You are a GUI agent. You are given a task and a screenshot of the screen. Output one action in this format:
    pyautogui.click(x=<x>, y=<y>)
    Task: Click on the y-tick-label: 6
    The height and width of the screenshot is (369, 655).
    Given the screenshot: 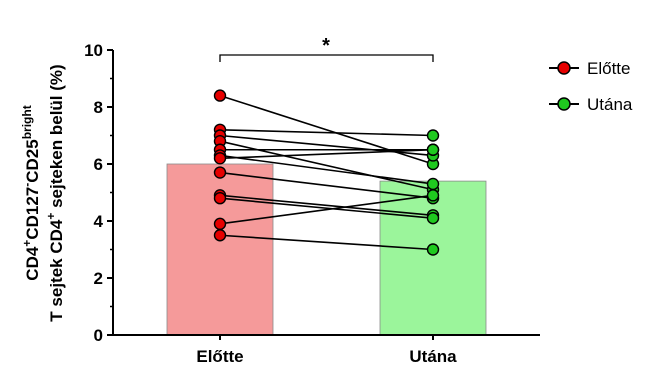 What is the action you would take?
    pyautogui.click(x=98, y=164)
    